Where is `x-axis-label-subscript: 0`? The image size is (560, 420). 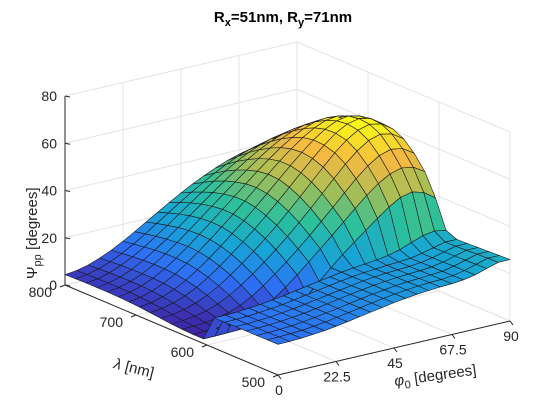
x-axis-label-subscript: 0 is located at coordinates (408, 385).